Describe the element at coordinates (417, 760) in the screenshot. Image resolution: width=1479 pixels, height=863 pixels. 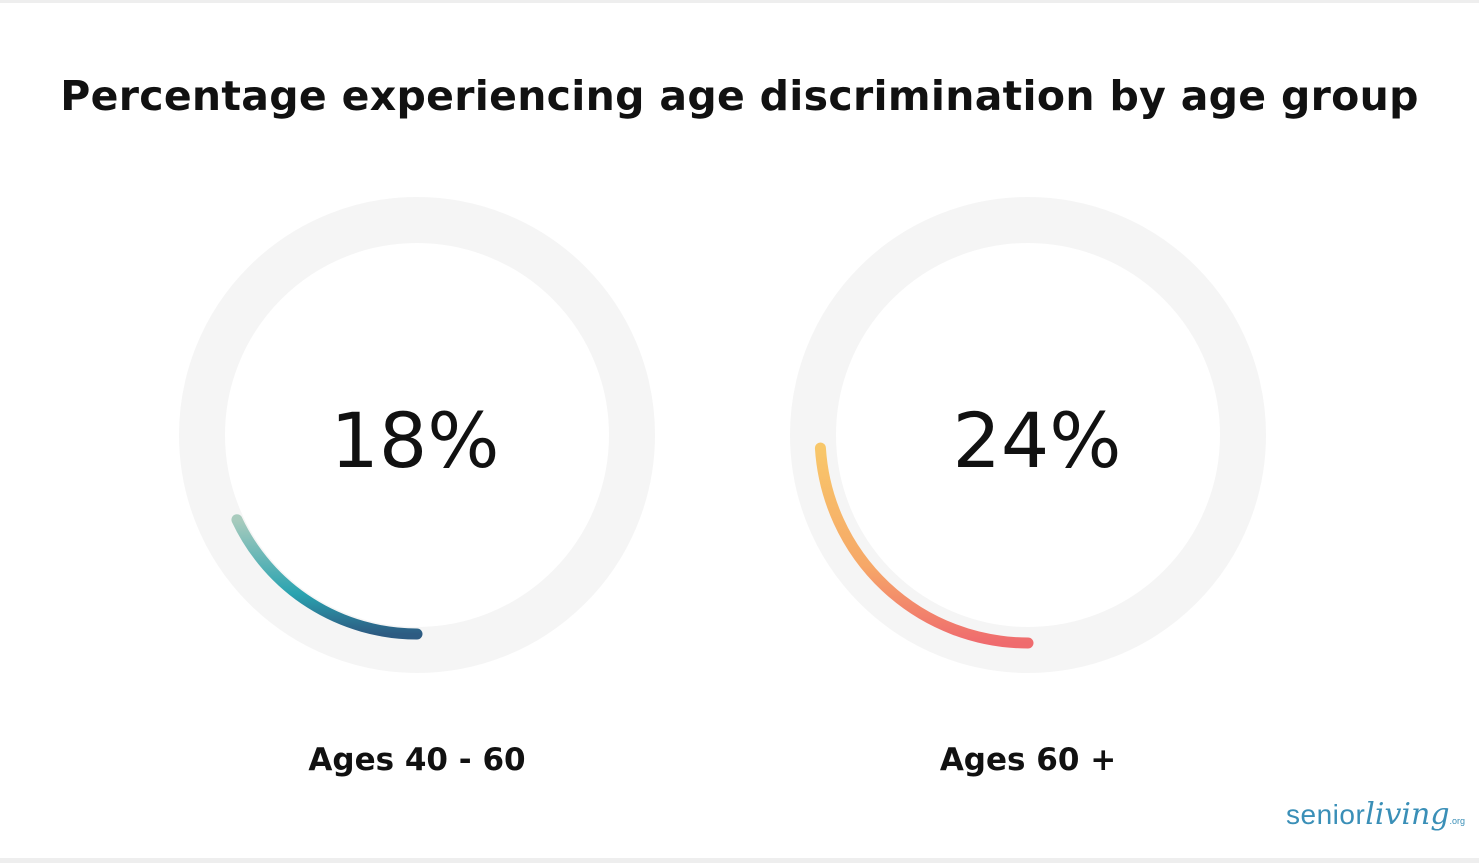
I see `group-label-ages-40-60: Ages 40 - 60` at that location.